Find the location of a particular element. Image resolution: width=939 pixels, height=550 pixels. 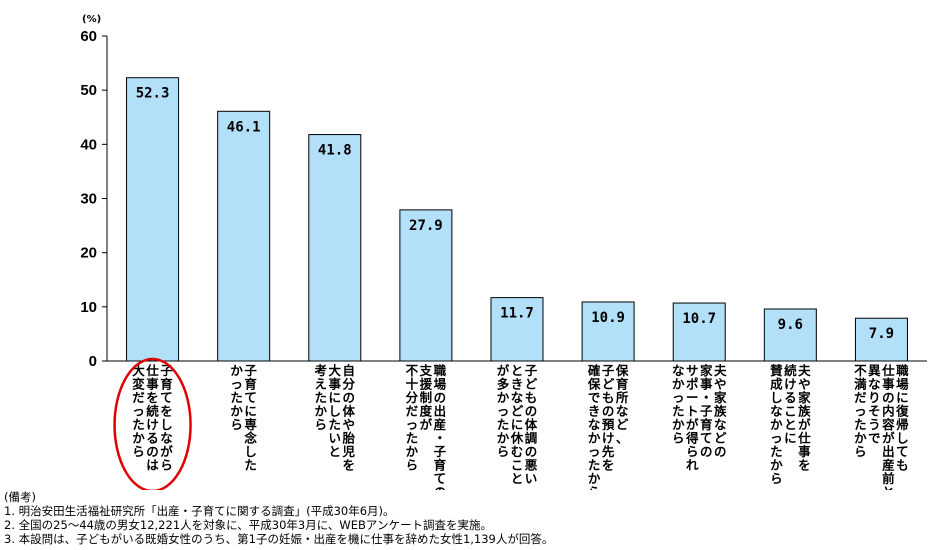

category-label-line: サポートが得られ is located at coordinates (692, 418).